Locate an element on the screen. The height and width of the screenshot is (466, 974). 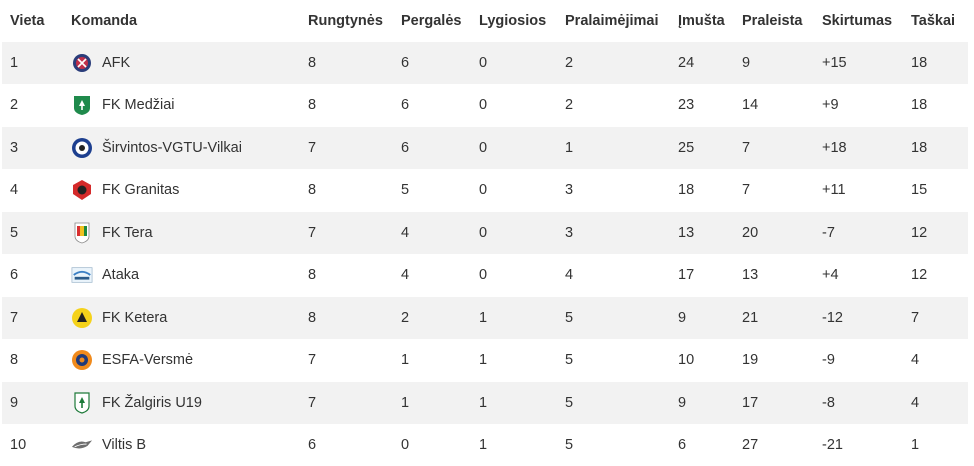
team-entry: AFK is located at coordinates (185, 63).